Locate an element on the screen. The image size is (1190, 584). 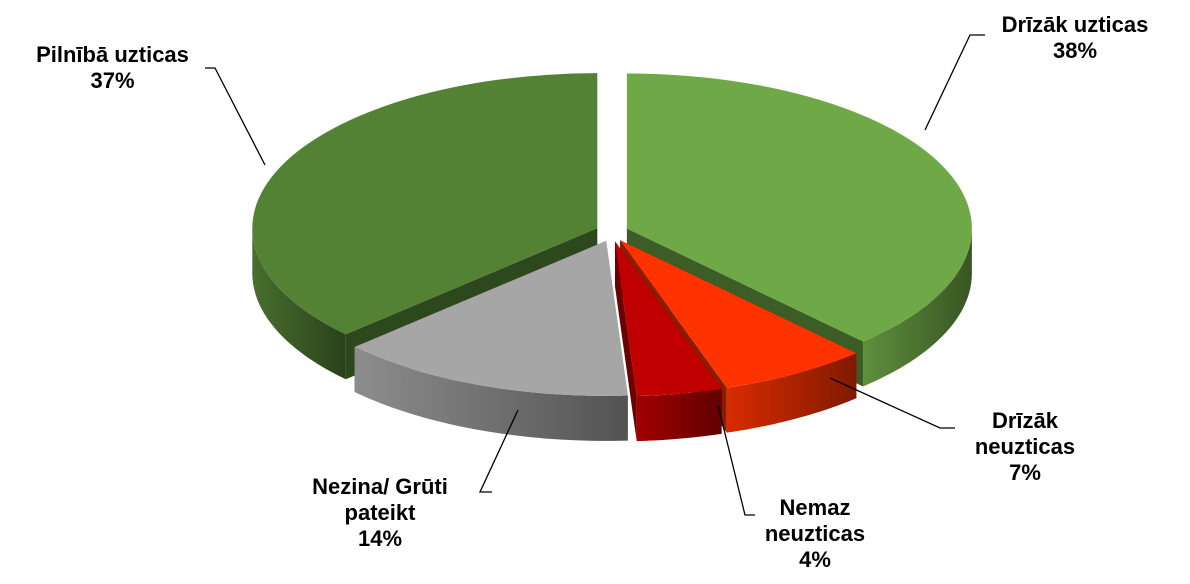
value-label: 38% is located at coordinates (1075, 50).